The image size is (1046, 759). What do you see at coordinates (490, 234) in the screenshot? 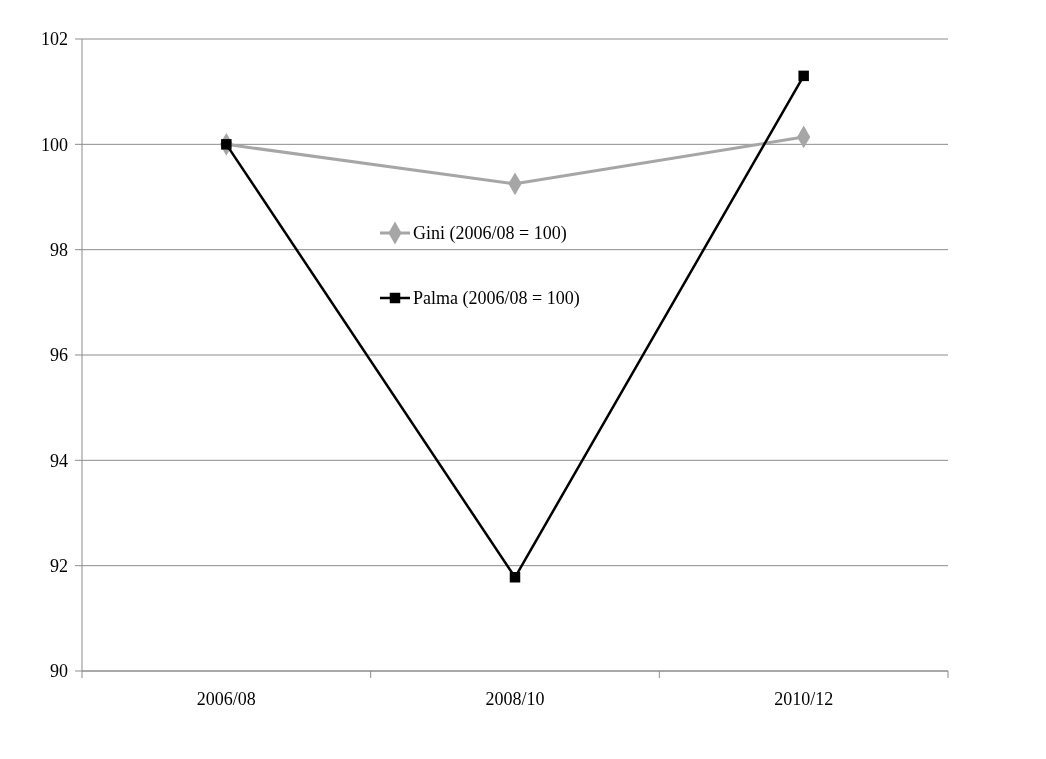
I see `legend-label: Gini (2006/08 = 100)` at bounding box center [490, 234].